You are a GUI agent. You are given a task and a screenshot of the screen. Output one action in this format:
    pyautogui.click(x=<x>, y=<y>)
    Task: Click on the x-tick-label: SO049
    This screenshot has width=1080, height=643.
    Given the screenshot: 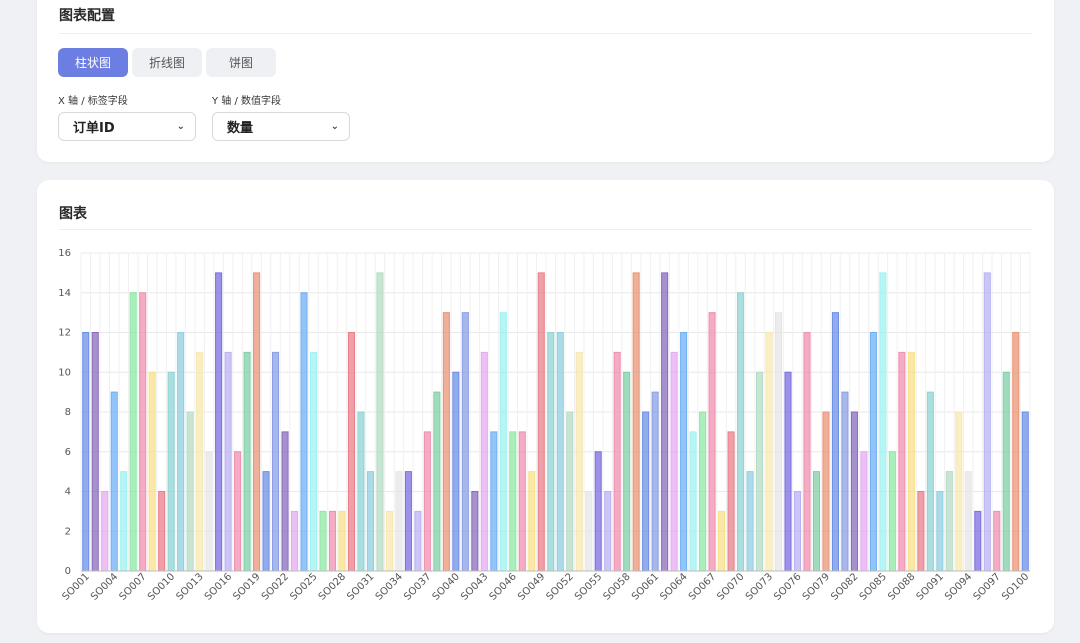 What is the action you would take?
    pyautogui.click(x=531, y=586)
    